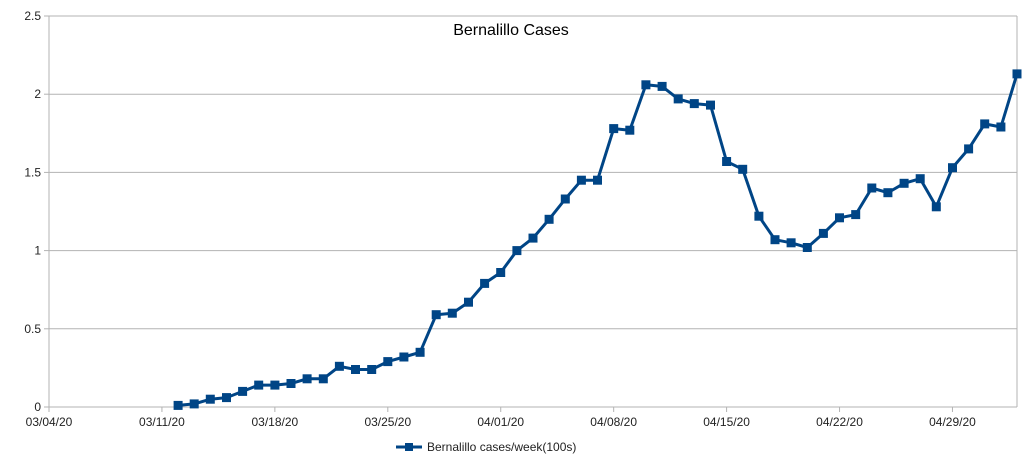 This screenshot has height=460, width=1024. I want to click on legend: Bernalillo cases/week(100s), so click(486, 447).